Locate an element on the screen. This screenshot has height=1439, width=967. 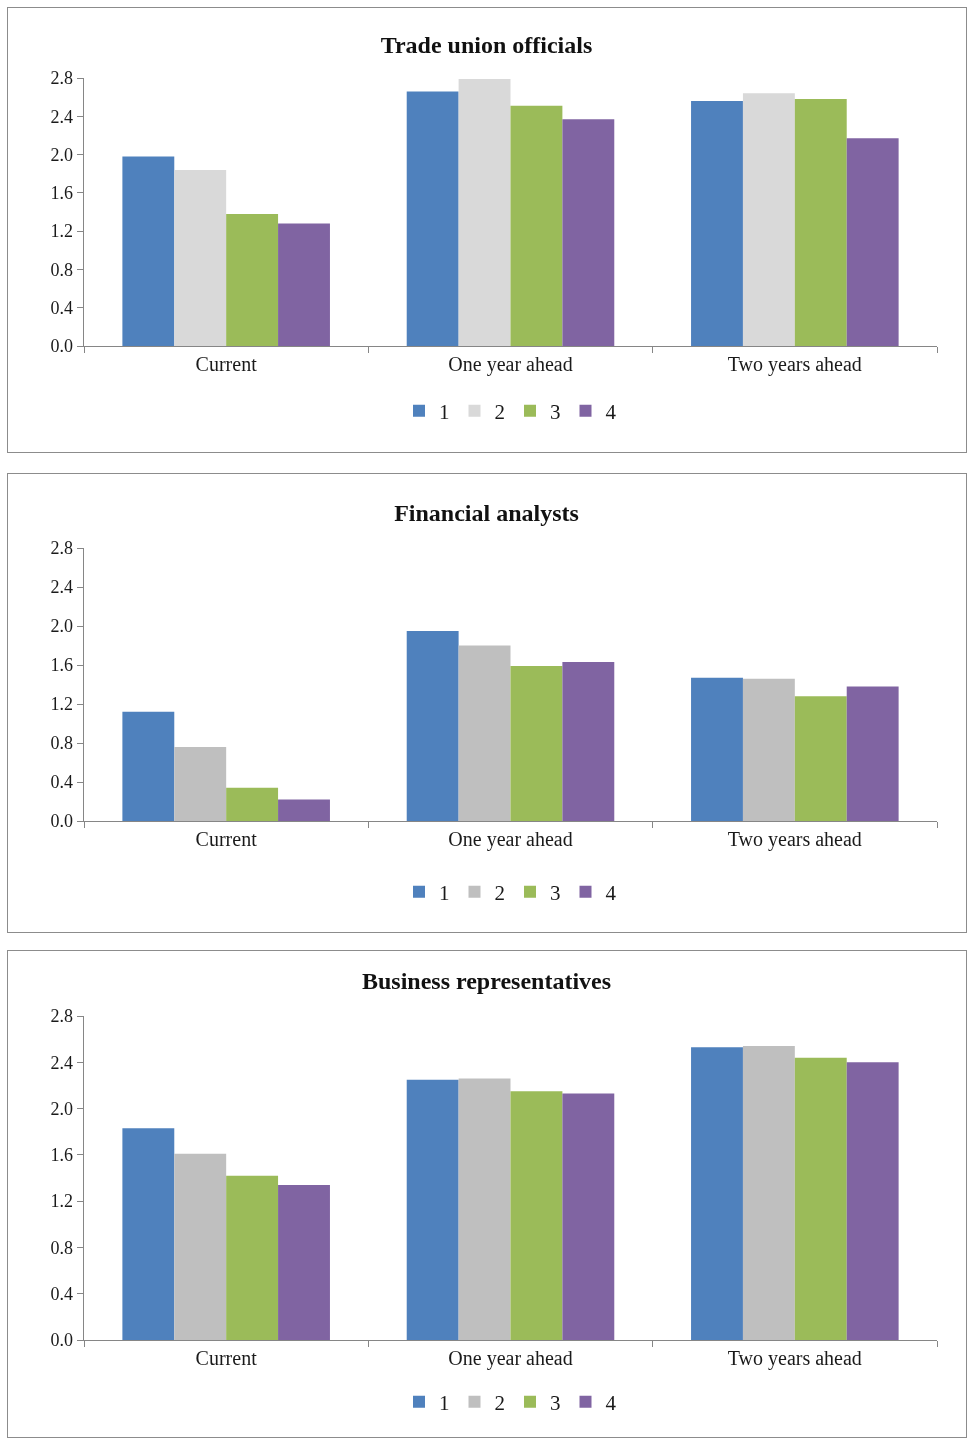
chart-title: Trade union officials is located at coordinates (486, 45).